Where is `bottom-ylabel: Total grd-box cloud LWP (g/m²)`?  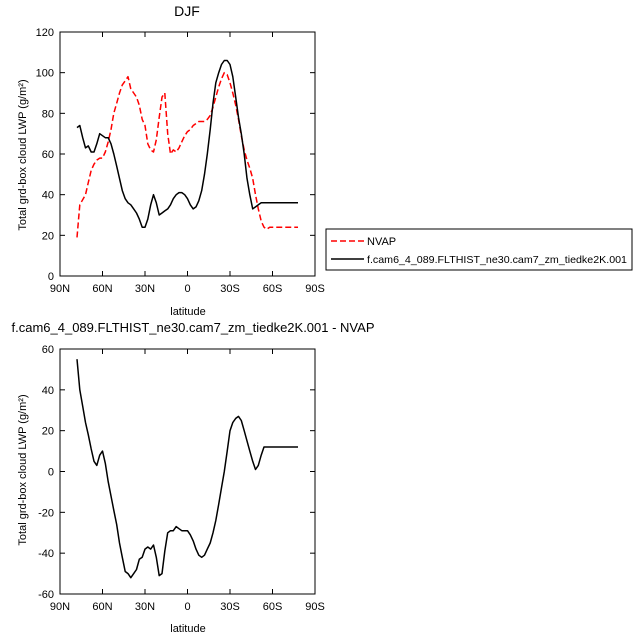
bottom-ylabel: Total grd-box cloud LWP (g/m²) is located at coordinates (23, 469).